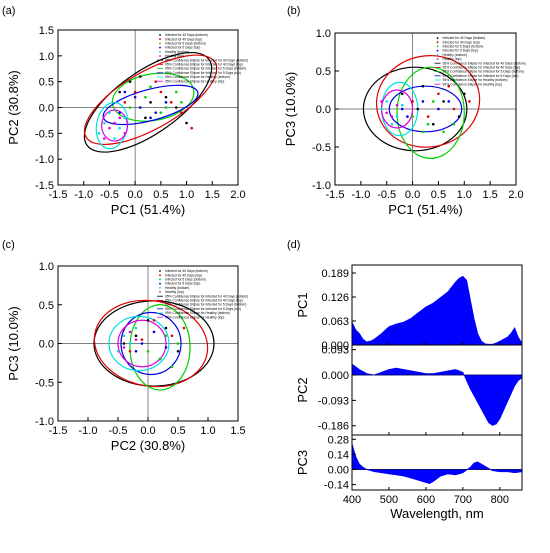  What do you see at coordinates (177, 288) in the screenshot?
I see `legend-entry: Healthy (bottom)` at bounding box center [177, 288].